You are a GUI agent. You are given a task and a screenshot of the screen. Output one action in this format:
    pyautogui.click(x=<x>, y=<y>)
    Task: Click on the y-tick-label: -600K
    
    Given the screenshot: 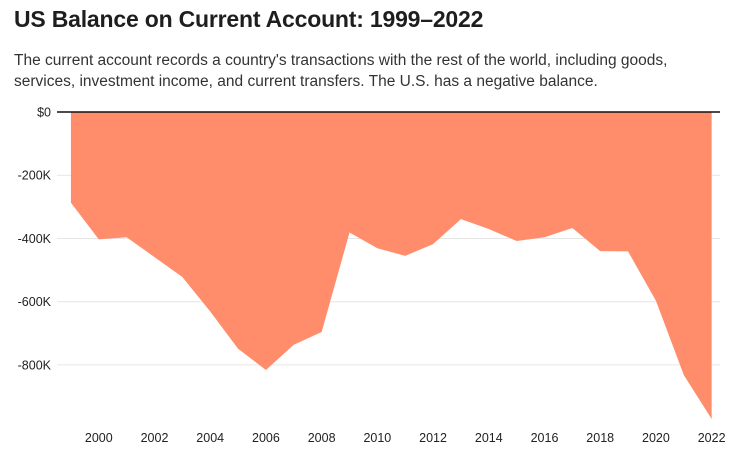 What is the action you would take?
    pyautogui.click(x=35, y=302)
    